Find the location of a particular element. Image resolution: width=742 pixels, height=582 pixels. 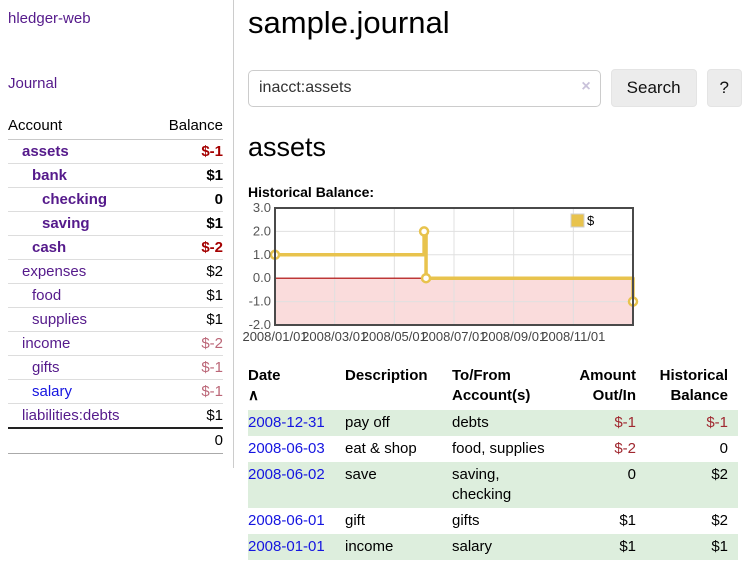

legend-swatch is located at coordinates (577, 220).